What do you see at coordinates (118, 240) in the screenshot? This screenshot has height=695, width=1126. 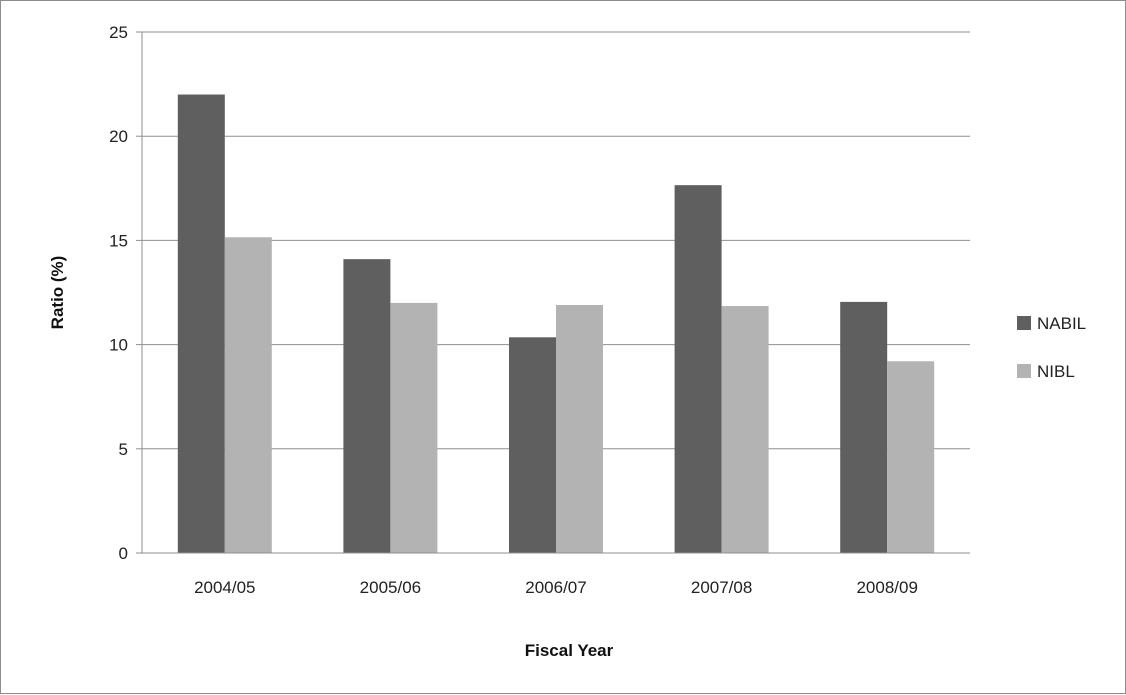 I see `y-tick-label: 15` at bounding box center [118, 240].